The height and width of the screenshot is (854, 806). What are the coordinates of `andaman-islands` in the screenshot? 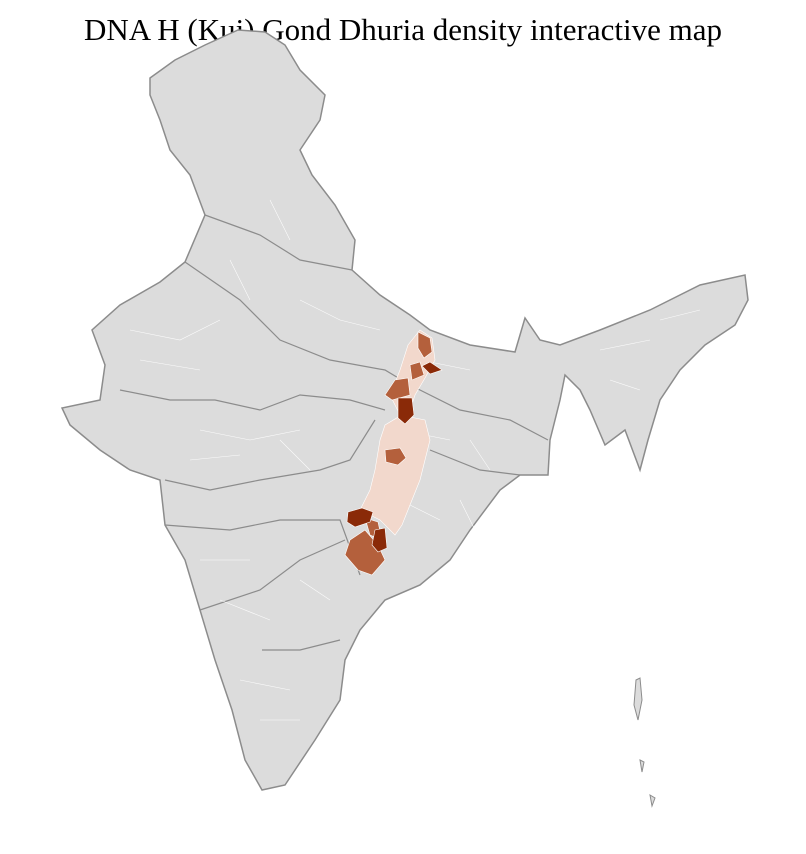 It's located at (638, 699).